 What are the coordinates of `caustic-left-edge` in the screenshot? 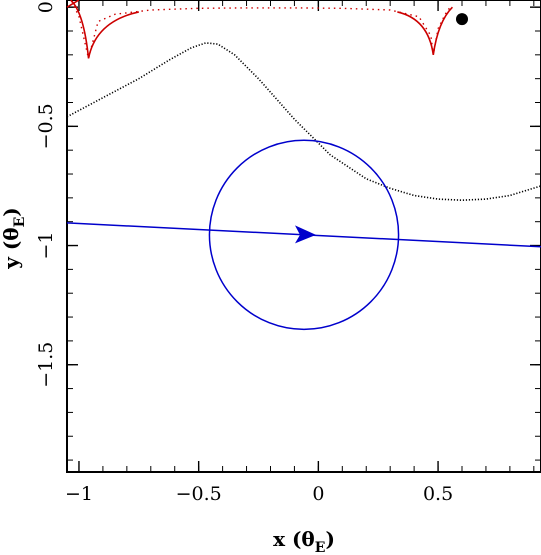 It's located at (73, 4).